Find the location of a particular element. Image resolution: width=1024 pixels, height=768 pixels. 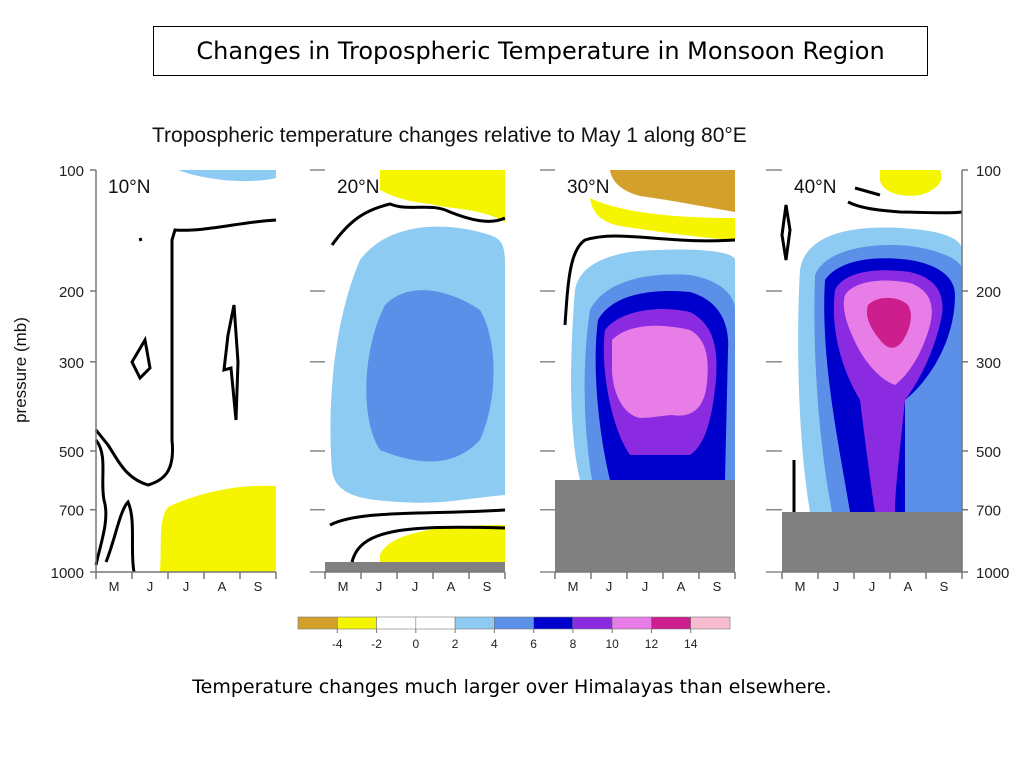

x-tick-label-3-2: J is located at coordinates (872, 586).